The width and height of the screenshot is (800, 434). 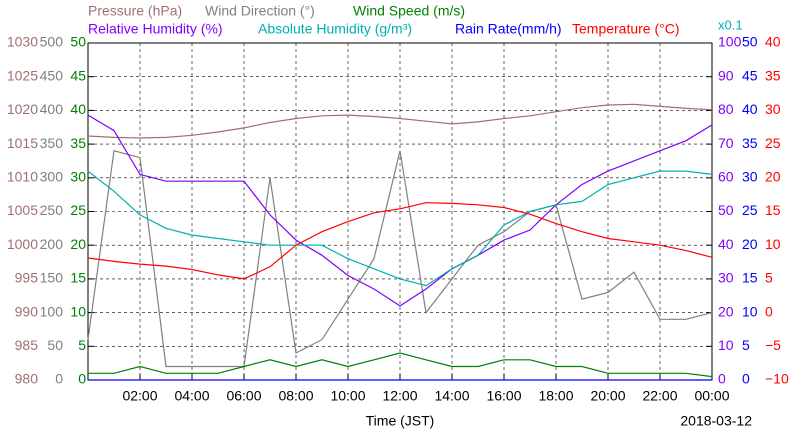 I want to click on y-tick-label: 60, so click(x=726, y=177).